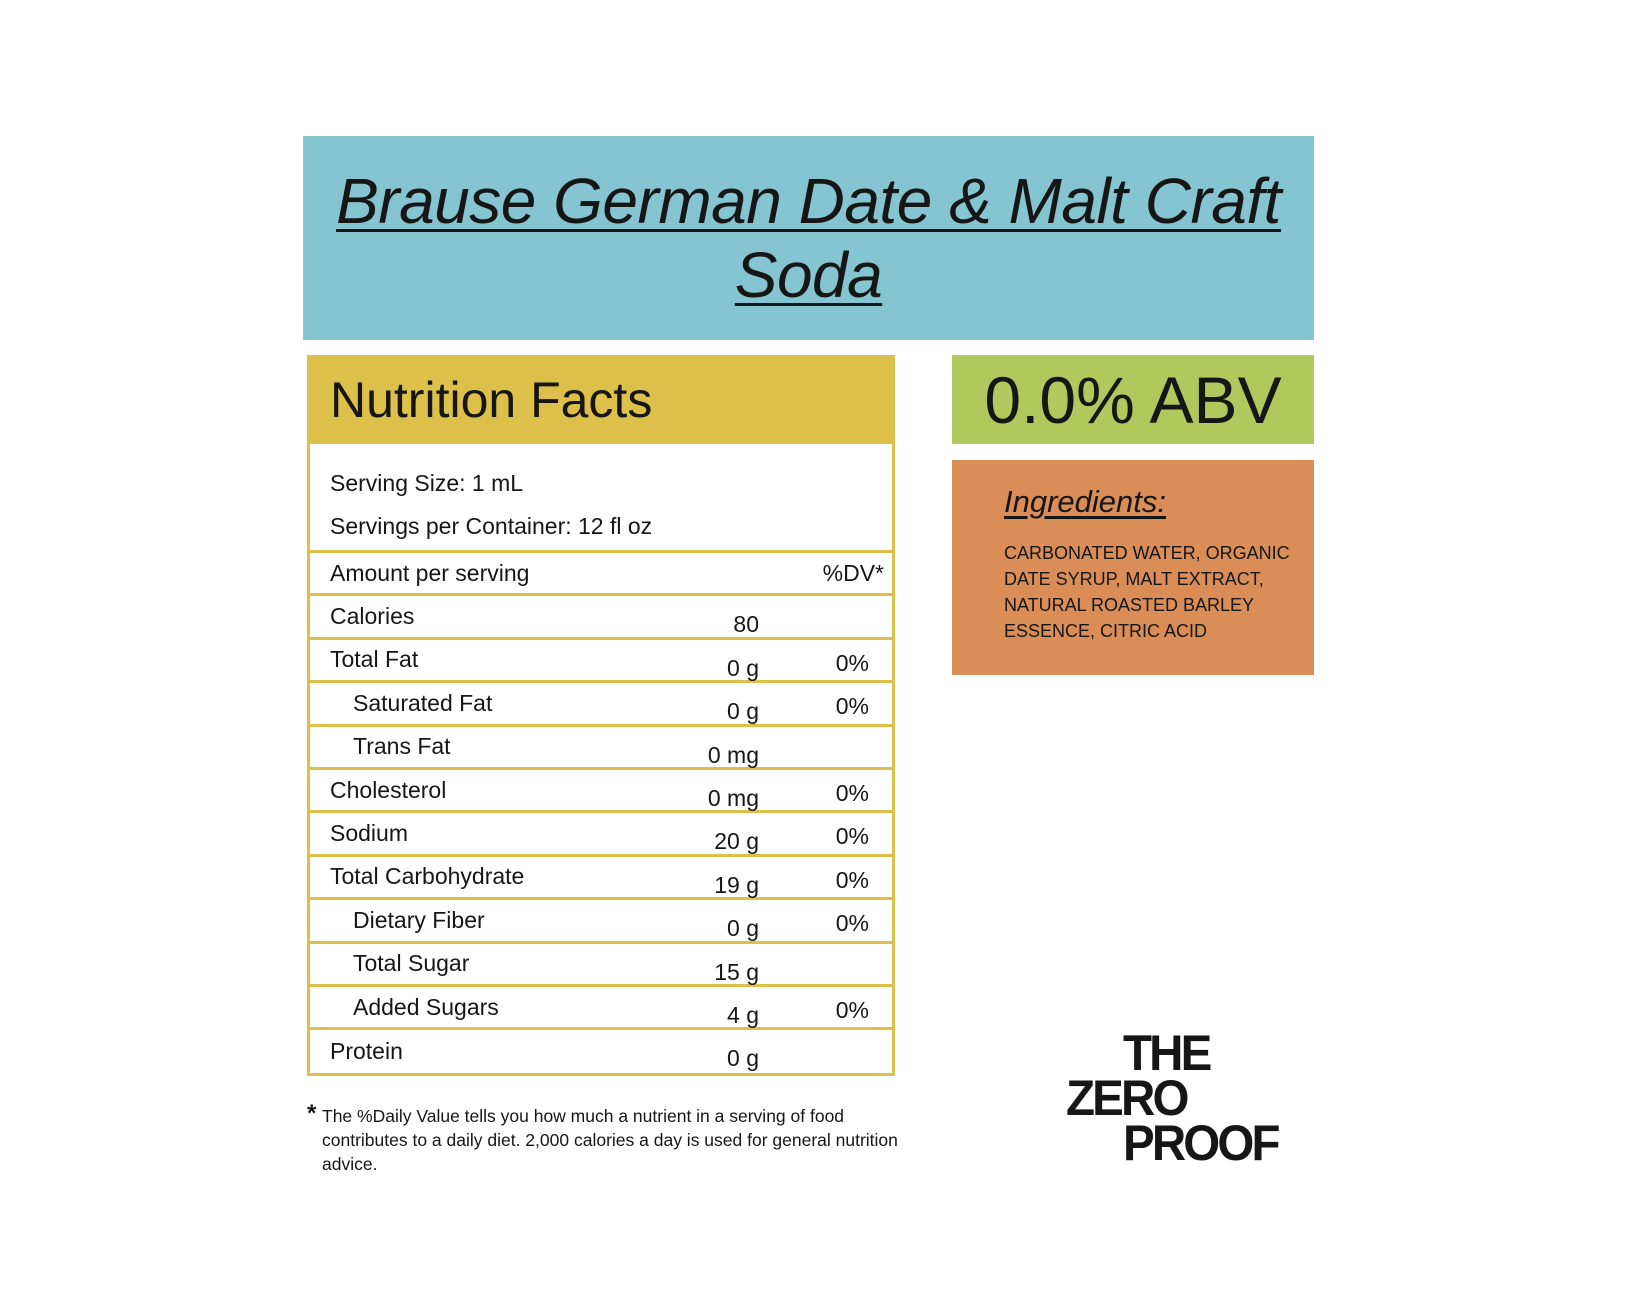 Image resolution: width=1625 pixels, height=1300 pixels. What do you see at coordinates (601, 575) in the screenshot?
I see `amount-header-row: Amount per serving %DV*` at bounding box center [601, 575].